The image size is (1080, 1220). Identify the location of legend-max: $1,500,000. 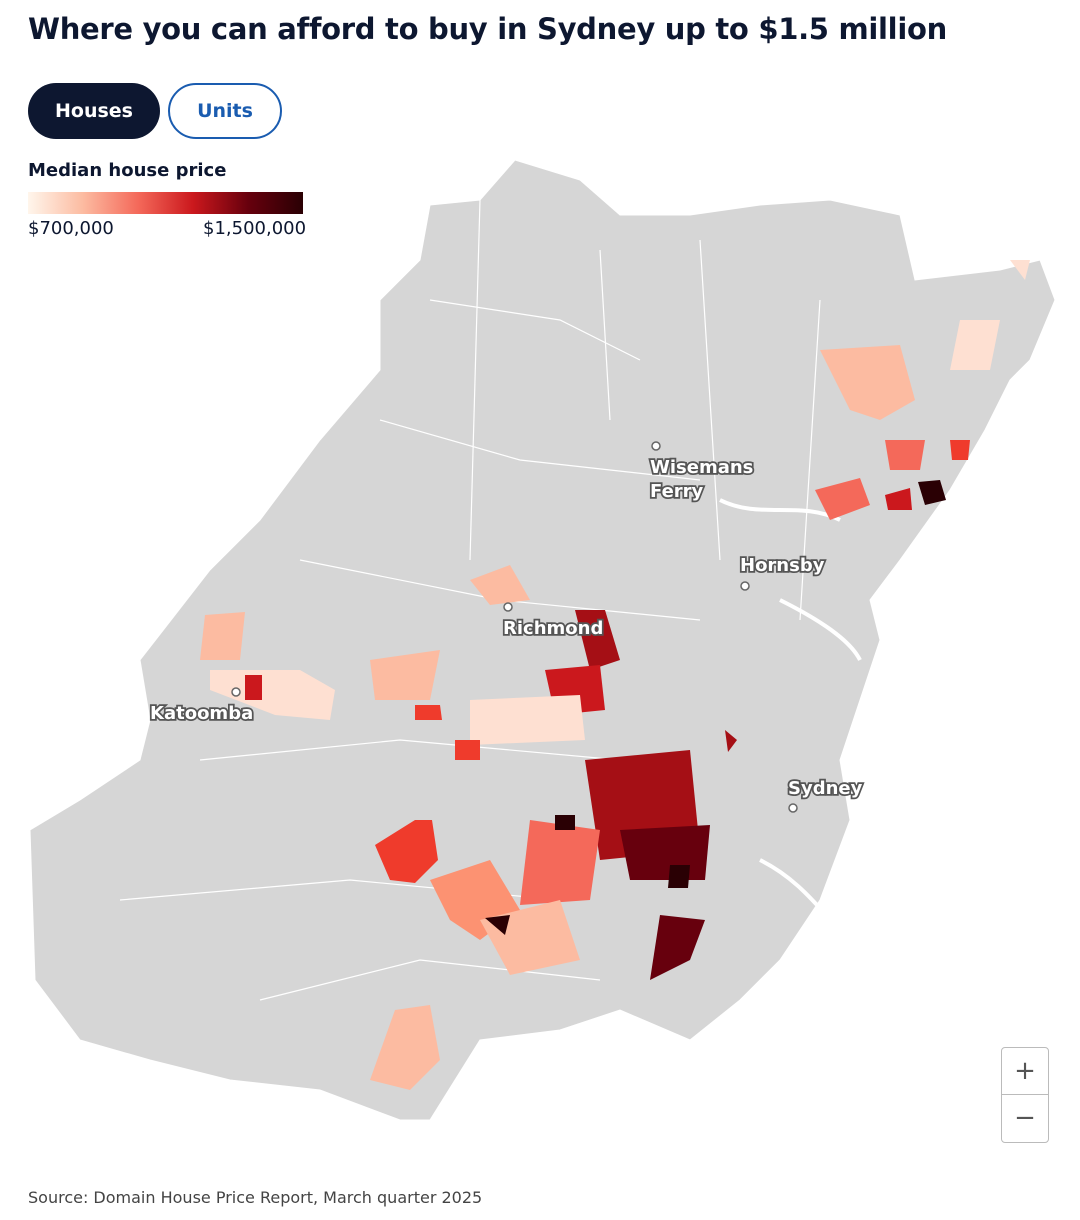
(255, 228).